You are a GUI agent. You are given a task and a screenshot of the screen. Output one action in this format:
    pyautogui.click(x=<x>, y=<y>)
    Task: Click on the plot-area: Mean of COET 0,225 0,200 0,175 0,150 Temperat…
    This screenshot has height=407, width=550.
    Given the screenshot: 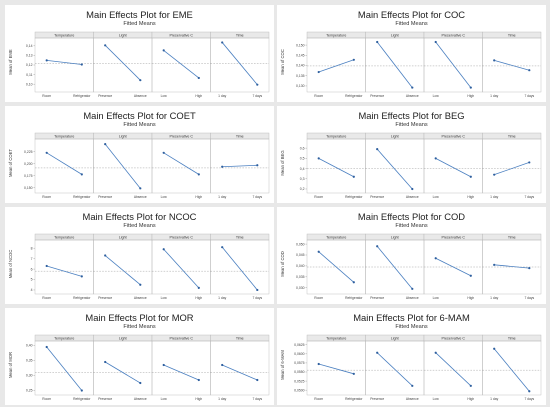 What is the action you would take?
    pyautogui.click(x=139, y=165)
    